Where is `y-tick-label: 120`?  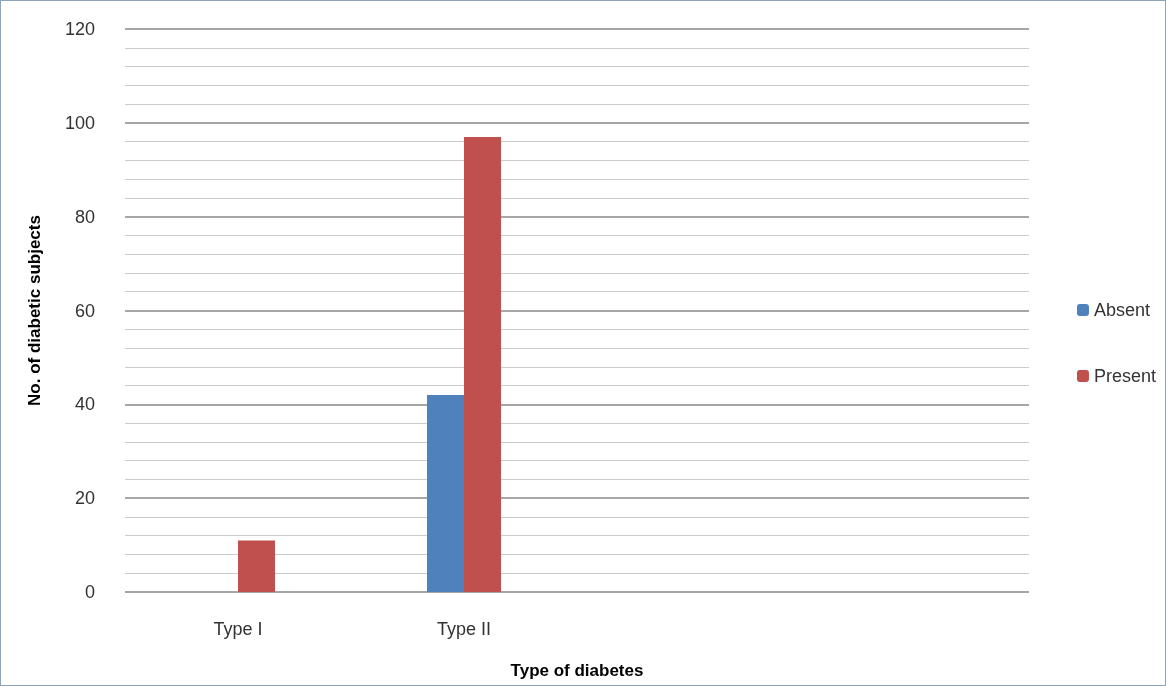
y-tick-label: 120 is located at coordinates (79, 29).